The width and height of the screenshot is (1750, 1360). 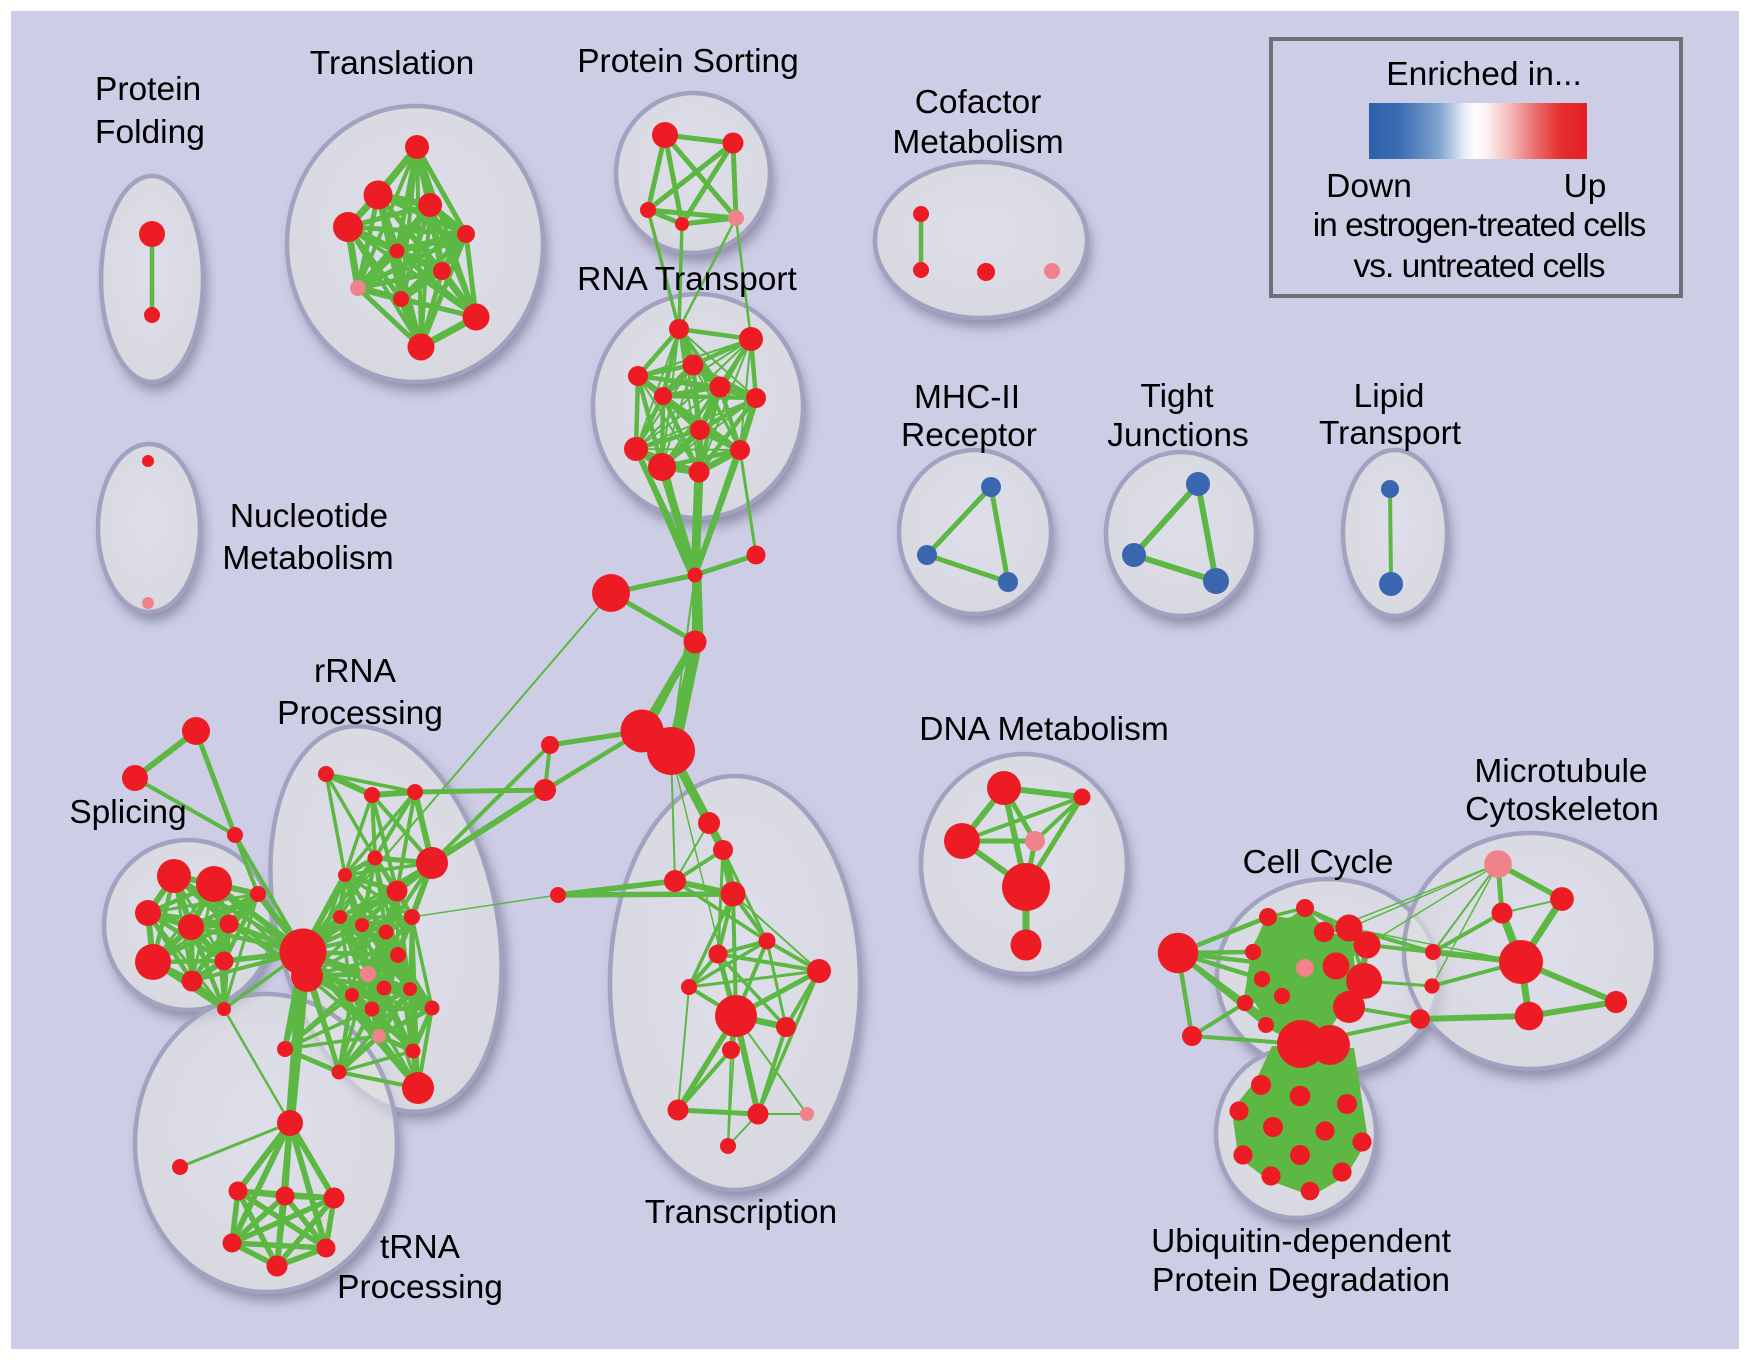 I want to click on svg-text: Ubiquitin-dependent, so click(x=1301, y=1241).